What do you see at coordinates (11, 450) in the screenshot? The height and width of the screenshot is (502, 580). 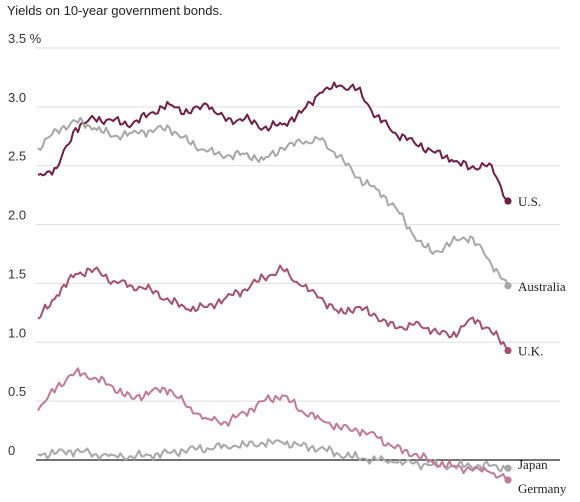 I see `y-tick-label: 0` at bounding box center [11, 450].